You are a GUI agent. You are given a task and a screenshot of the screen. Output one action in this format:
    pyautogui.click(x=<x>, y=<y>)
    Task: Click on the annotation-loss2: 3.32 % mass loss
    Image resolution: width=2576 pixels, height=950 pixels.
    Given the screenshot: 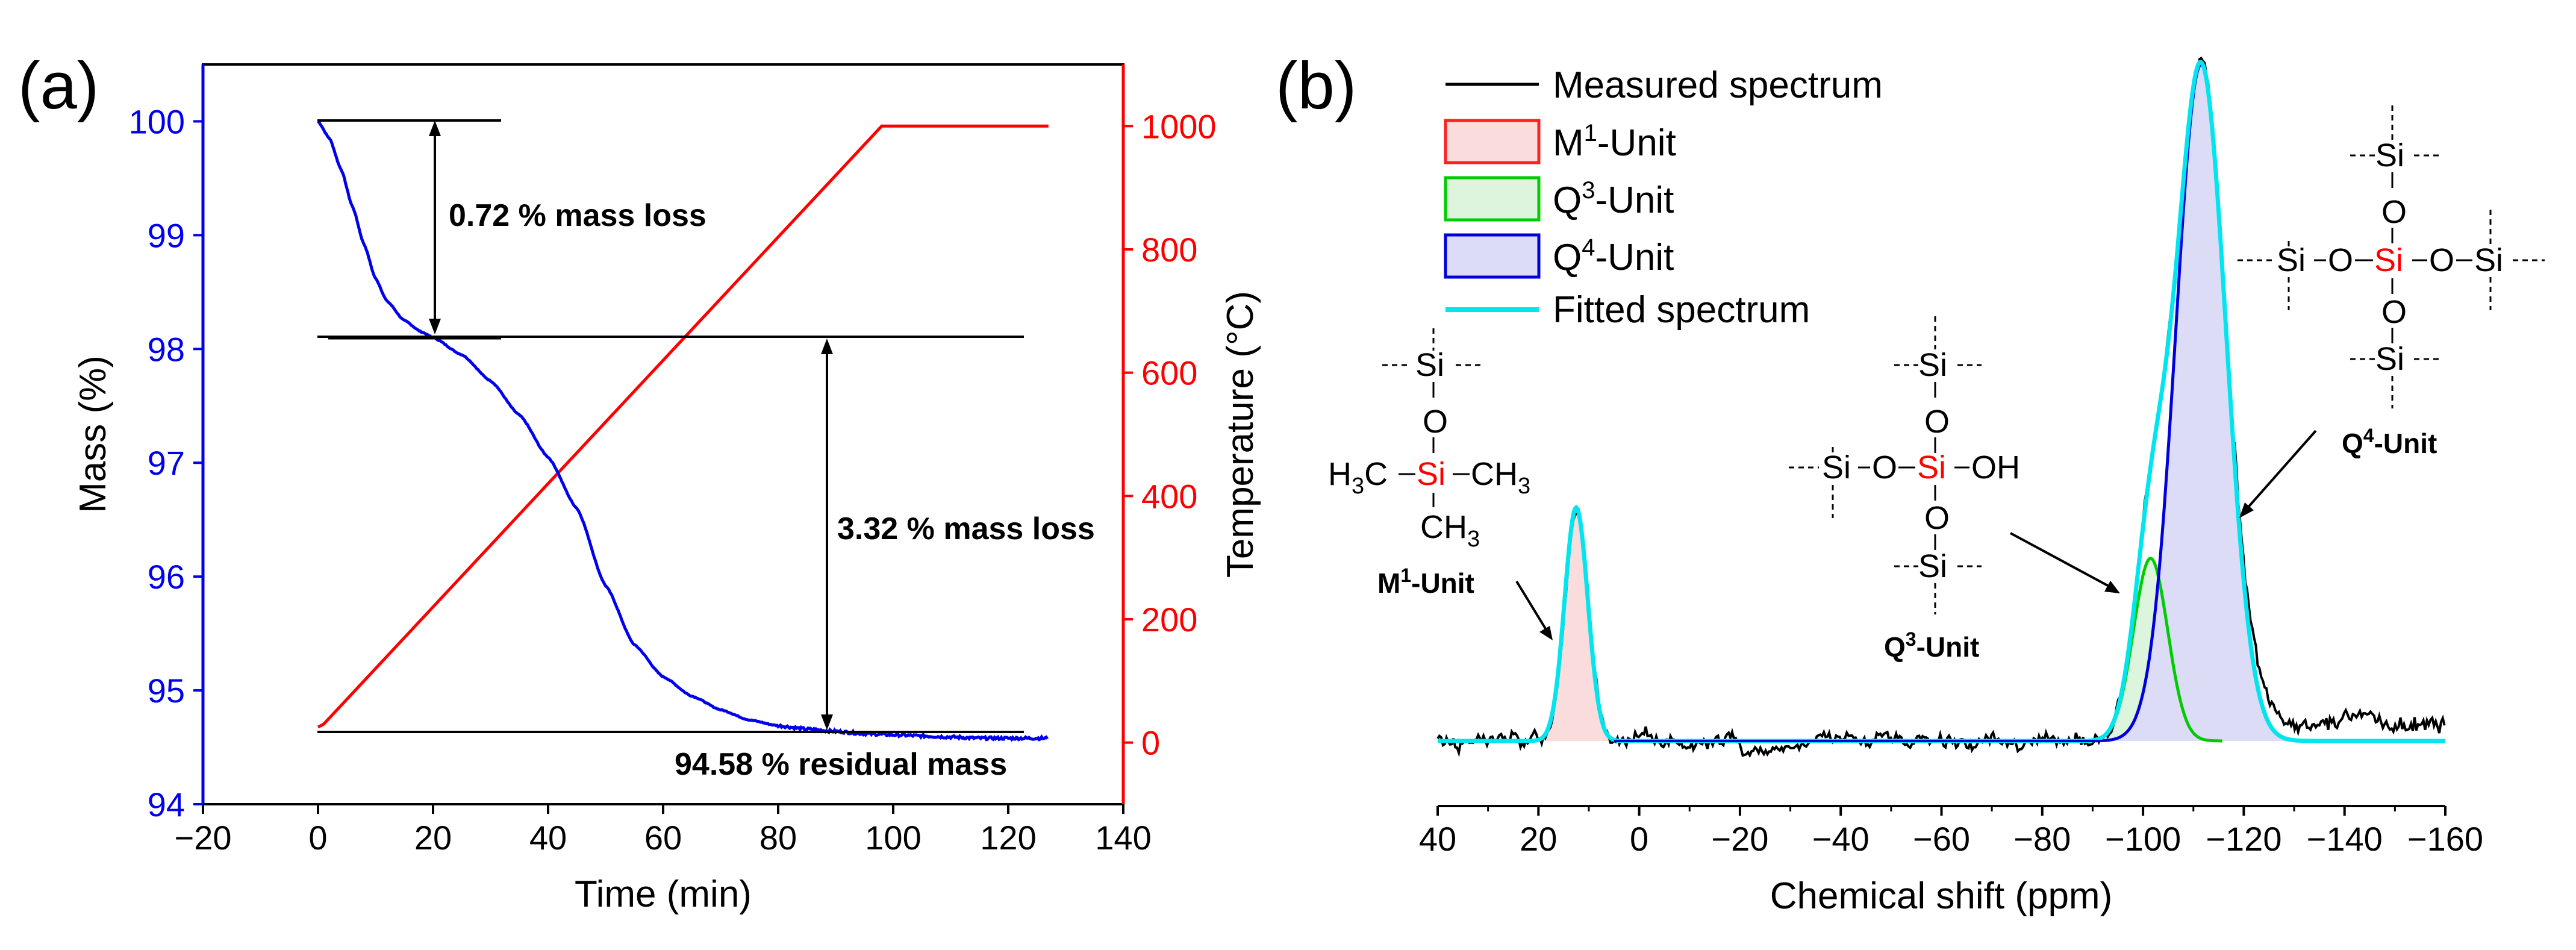 What is the action you would take?
    pyautogui.click(x=966, y=528)
    